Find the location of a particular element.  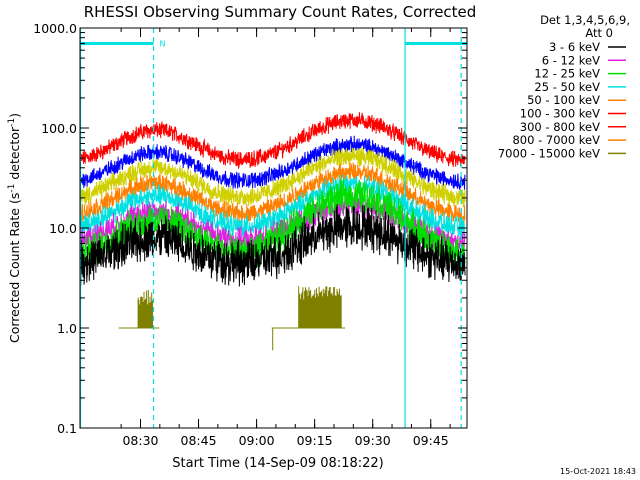

y-axis-label: Corrected Count Rate (s-1 detector-1) is located at coordinates (14, 228).